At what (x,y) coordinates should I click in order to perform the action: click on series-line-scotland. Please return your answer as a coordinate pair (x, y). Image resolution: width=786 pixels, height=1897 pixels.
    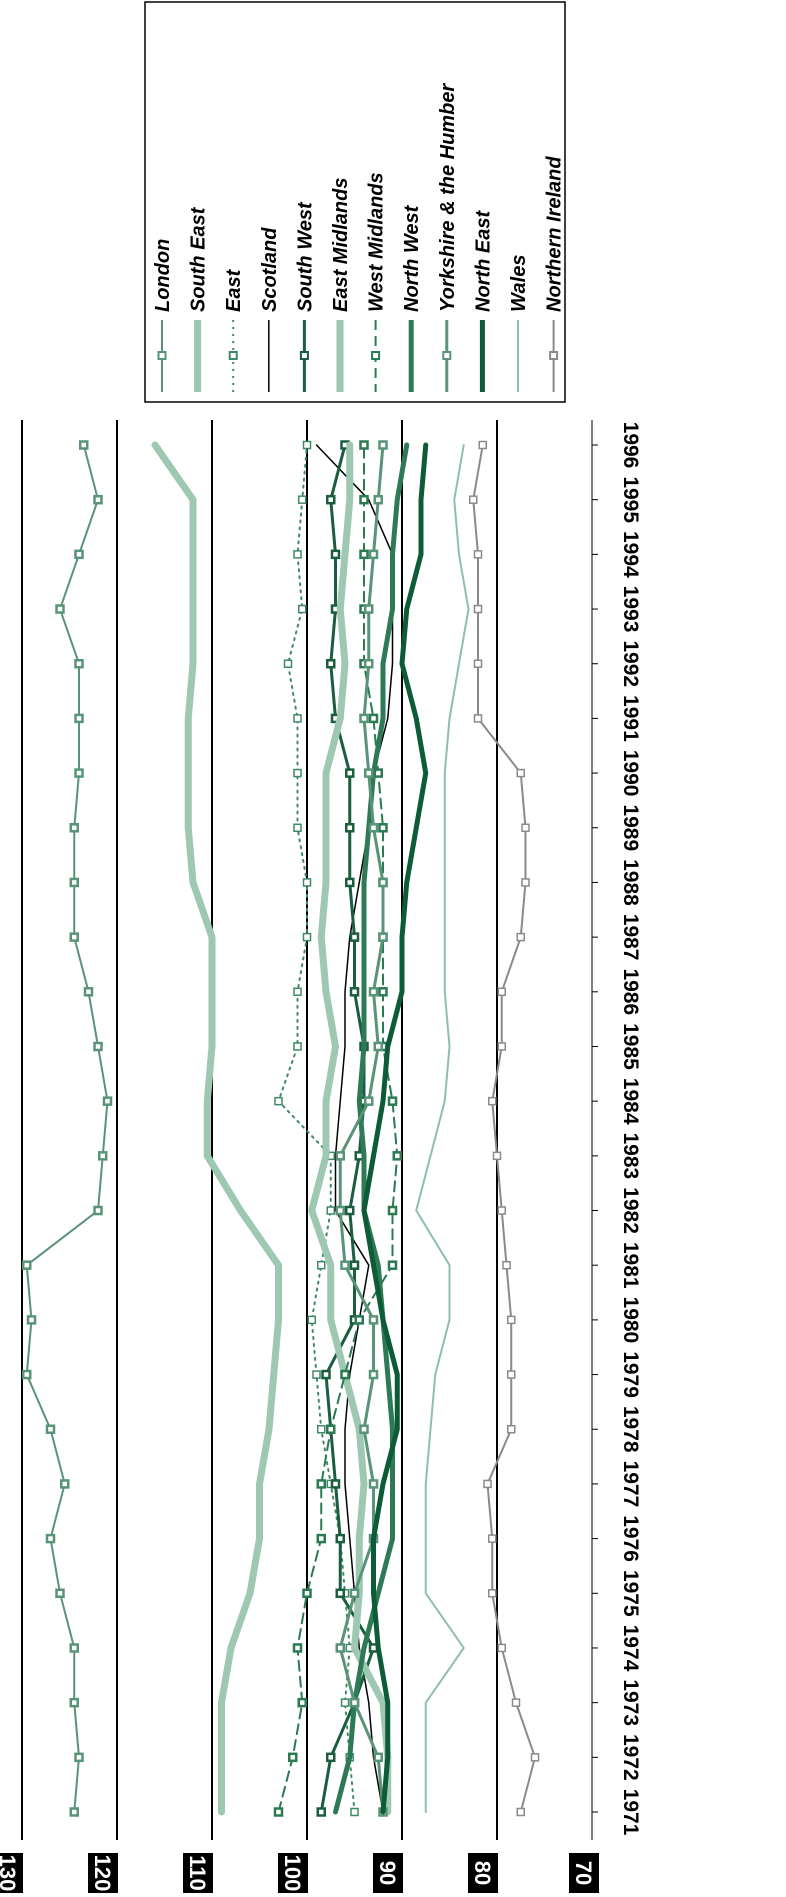
    Looking at the image, I should click on (354, 1128).